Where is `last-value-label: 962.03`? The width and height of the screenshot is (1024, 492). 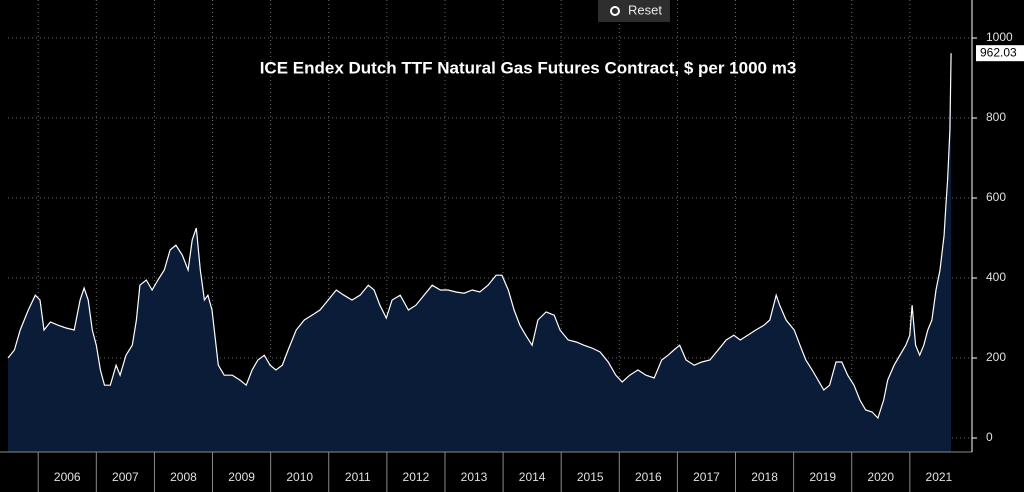
last-value-label: 962.03 is located at coordinates (998, 52).